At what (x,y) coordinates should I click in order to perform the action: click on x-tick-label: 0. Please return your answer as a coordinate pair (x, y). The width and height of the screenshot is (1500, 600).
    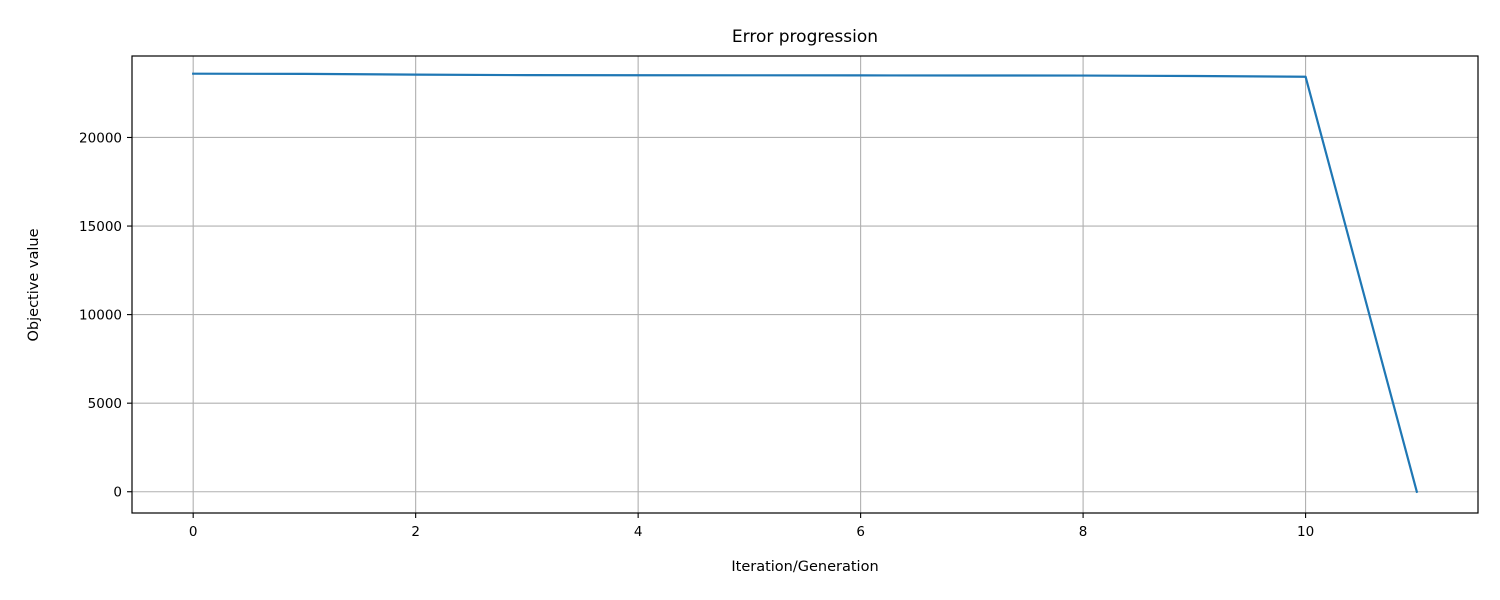
    Looking at the image, I should click on (193, 532).